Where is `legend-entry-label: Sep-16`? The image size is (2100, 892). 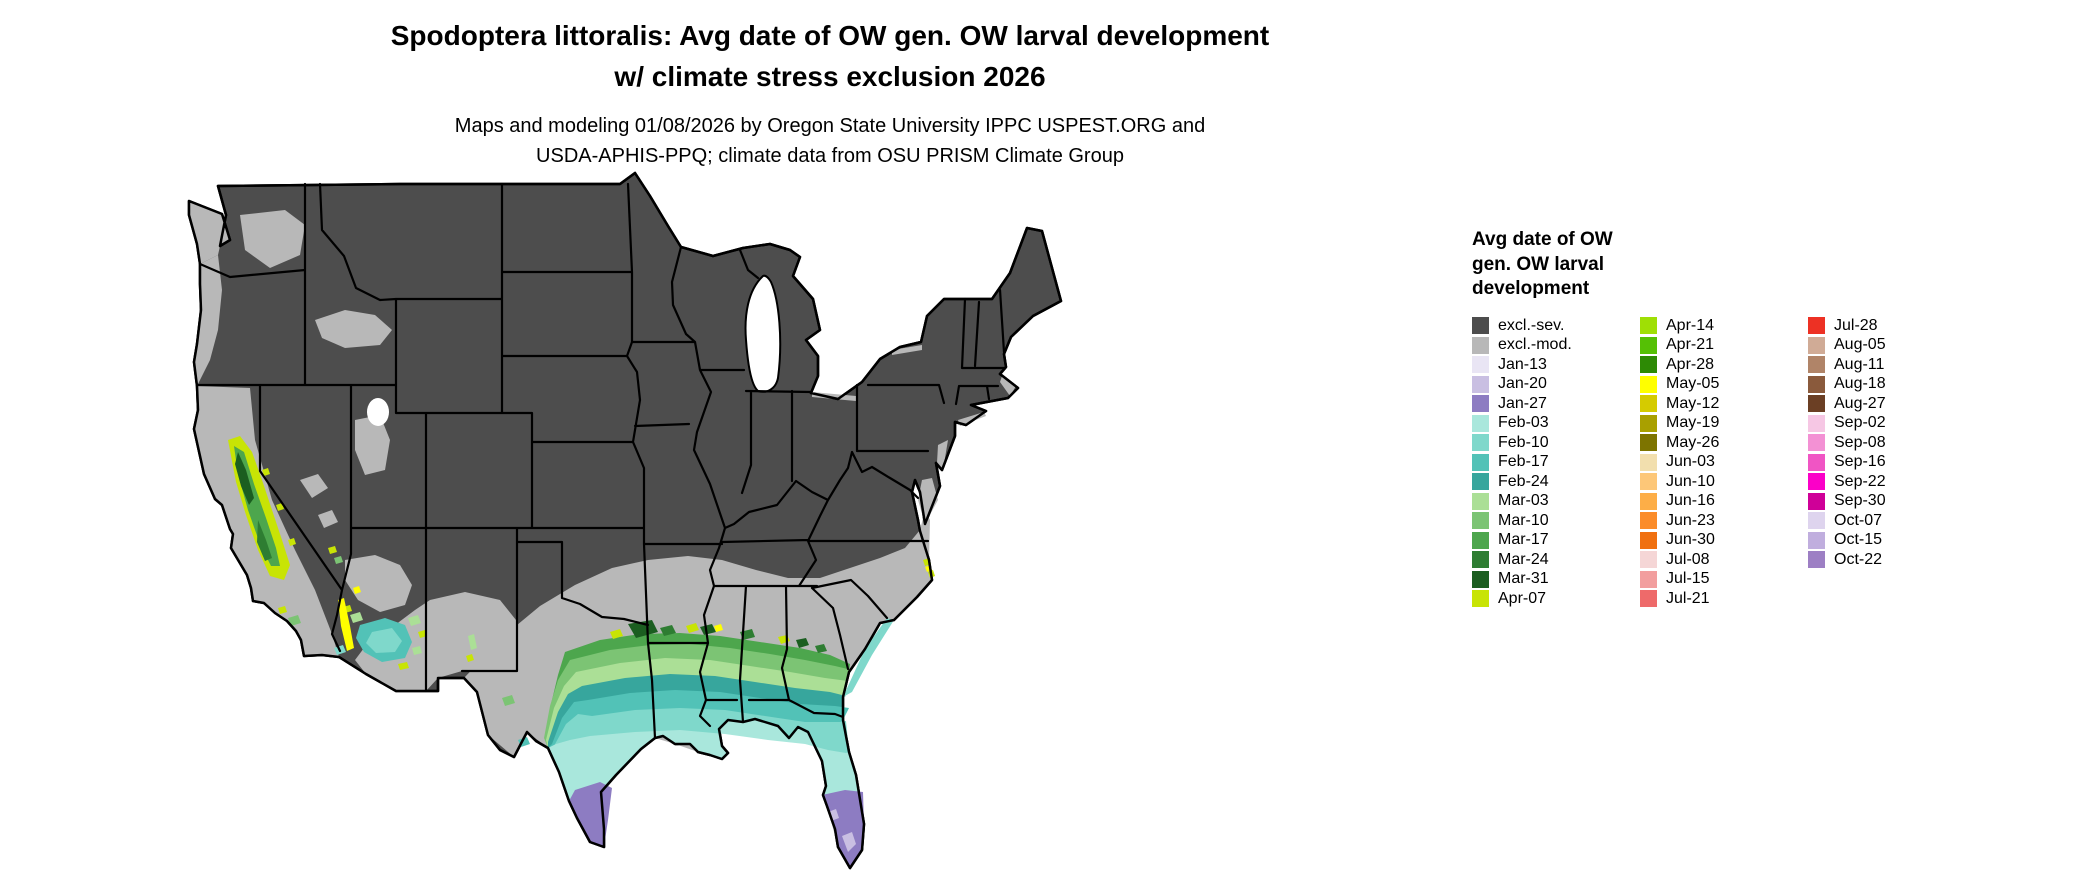
legend-entry-label: Sep-16 is located at coordinates (1860, 462).